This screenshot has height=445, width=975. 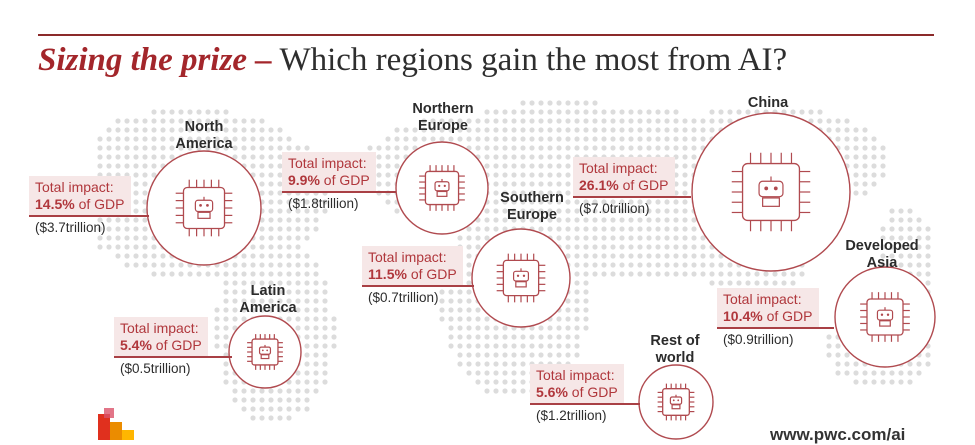 What do you see at coordinates (173, 357) in the screenshot?
I see `callout-line-latin-america` at bounding box center [173, 357].